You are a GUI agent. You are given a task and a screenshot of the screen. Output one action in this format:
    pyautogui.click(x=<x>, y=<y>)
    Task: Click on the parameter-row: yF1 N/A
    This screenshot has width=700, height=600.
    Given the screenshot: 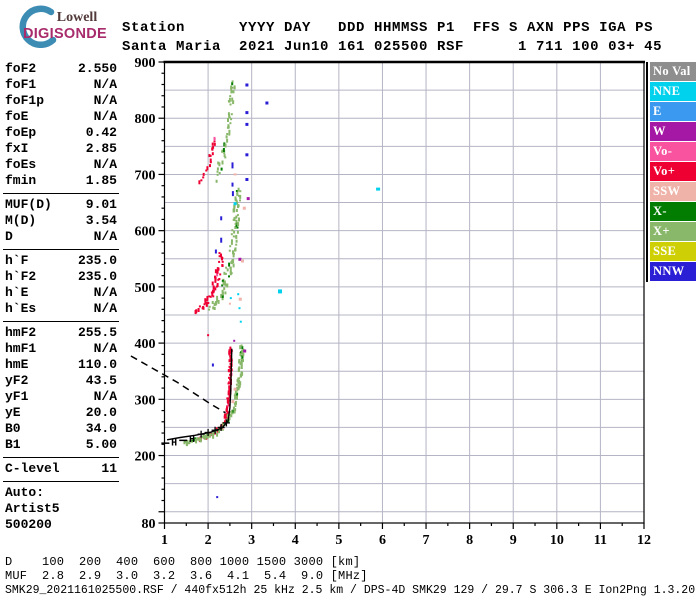 What is the action you would take?
    pyautogui.click(x=61, y=397)
    